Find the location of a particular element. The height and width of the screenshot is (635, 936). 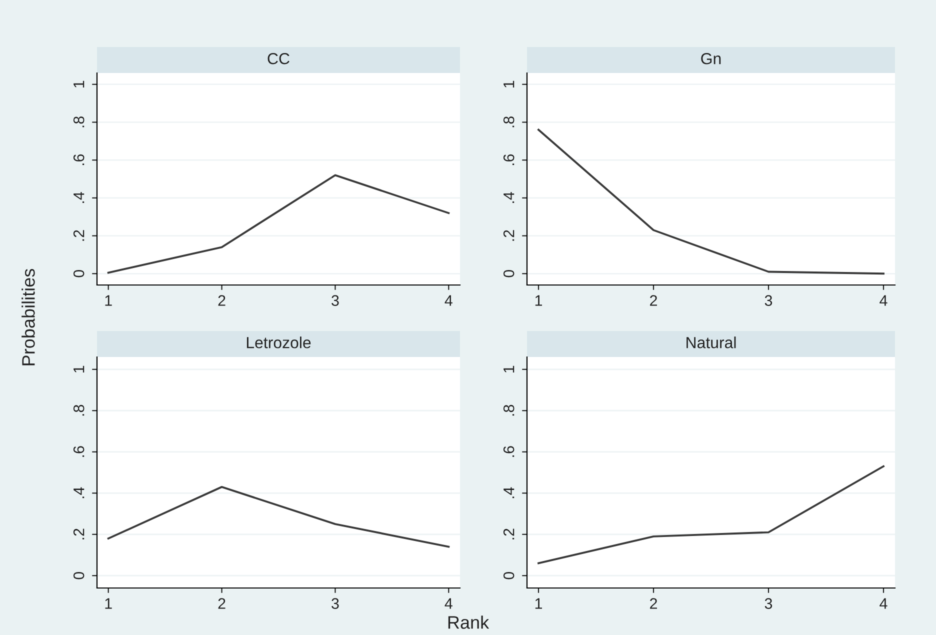

chart-title: Natural is located at coordinates (711, 342).